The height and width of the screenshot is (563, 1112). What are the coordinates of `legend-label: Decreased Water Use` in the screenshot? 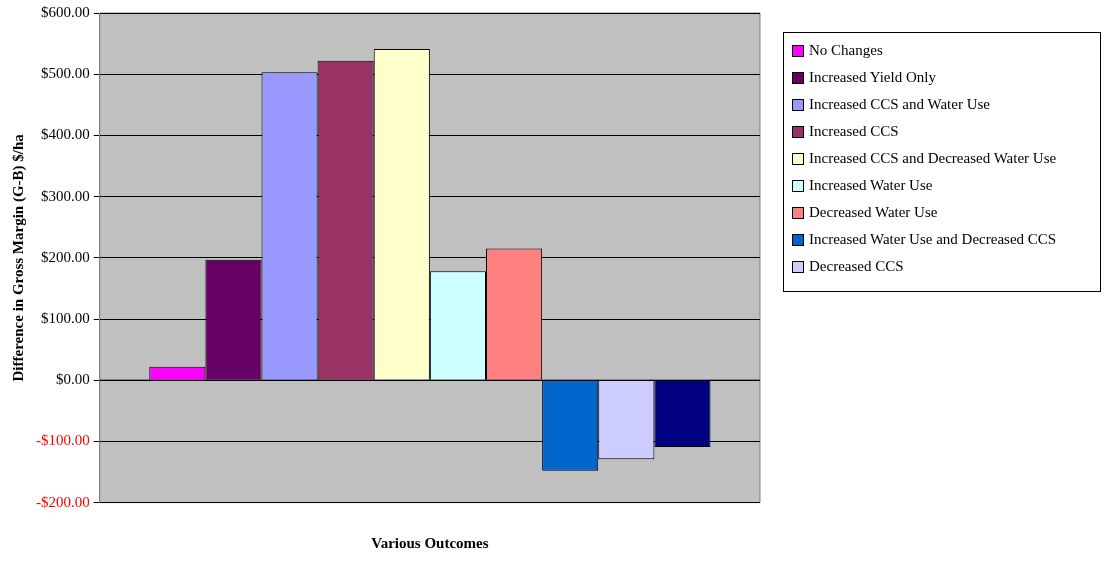 It's located at (873, 212).